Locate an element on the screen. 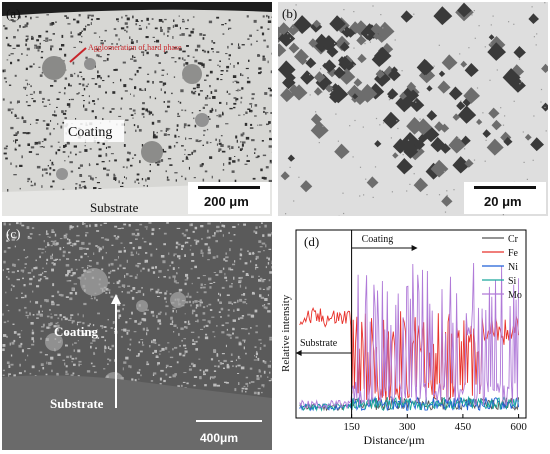  legend-label-fe: Fe is located at coordinates (513, 253).